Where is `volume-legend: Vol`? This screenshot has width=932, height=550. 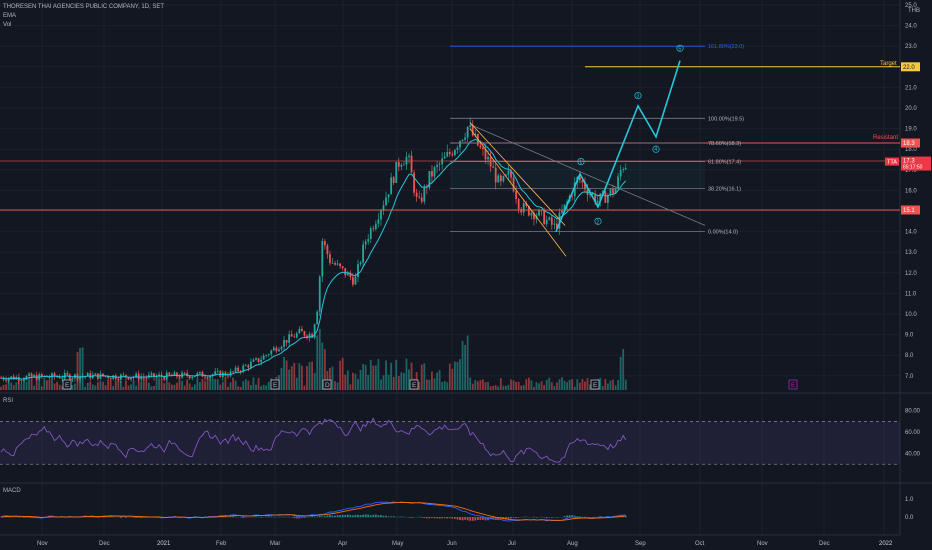 volume-legend: Vol is located at coordinates (7, 25).